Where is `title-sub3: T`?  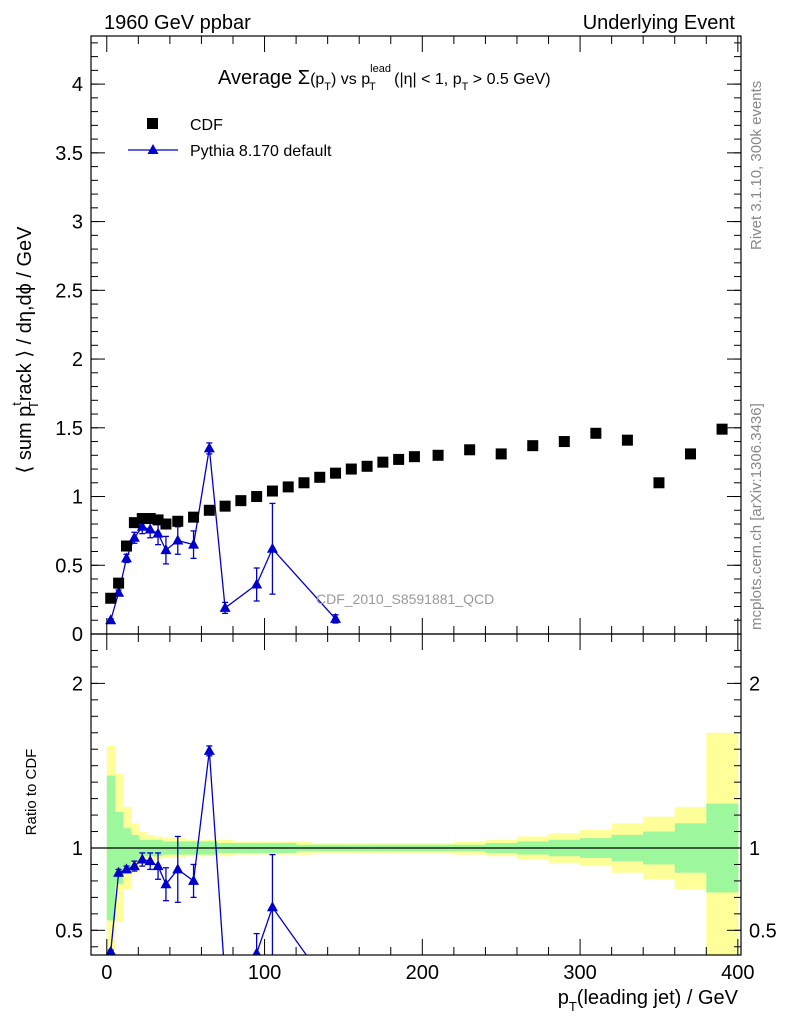 title-sub3: T is located at coordinates (465, 87).